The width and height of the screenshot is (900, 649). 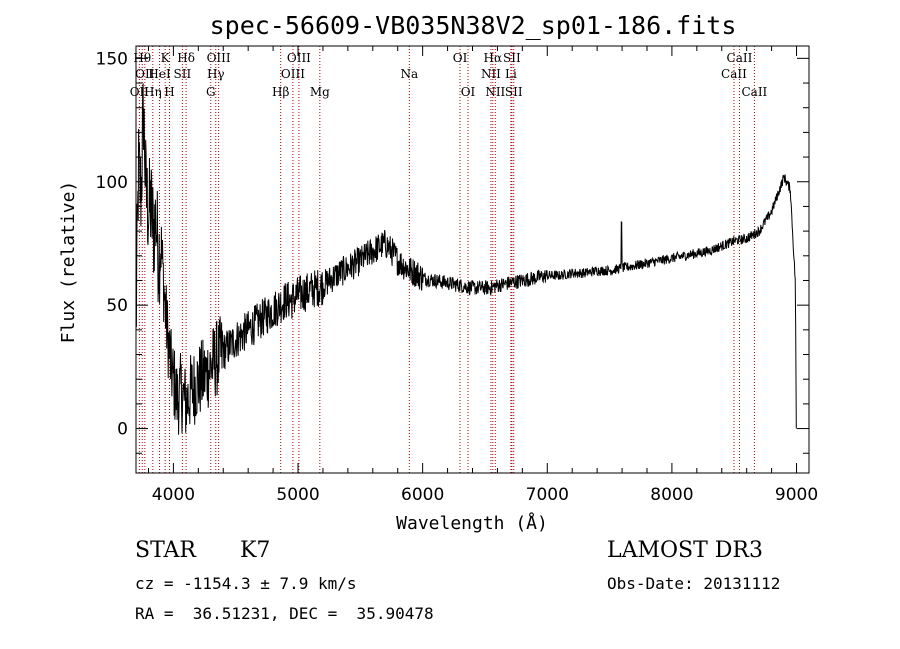 I want to click on object-subclass: K7, so click(x=255, y=550).